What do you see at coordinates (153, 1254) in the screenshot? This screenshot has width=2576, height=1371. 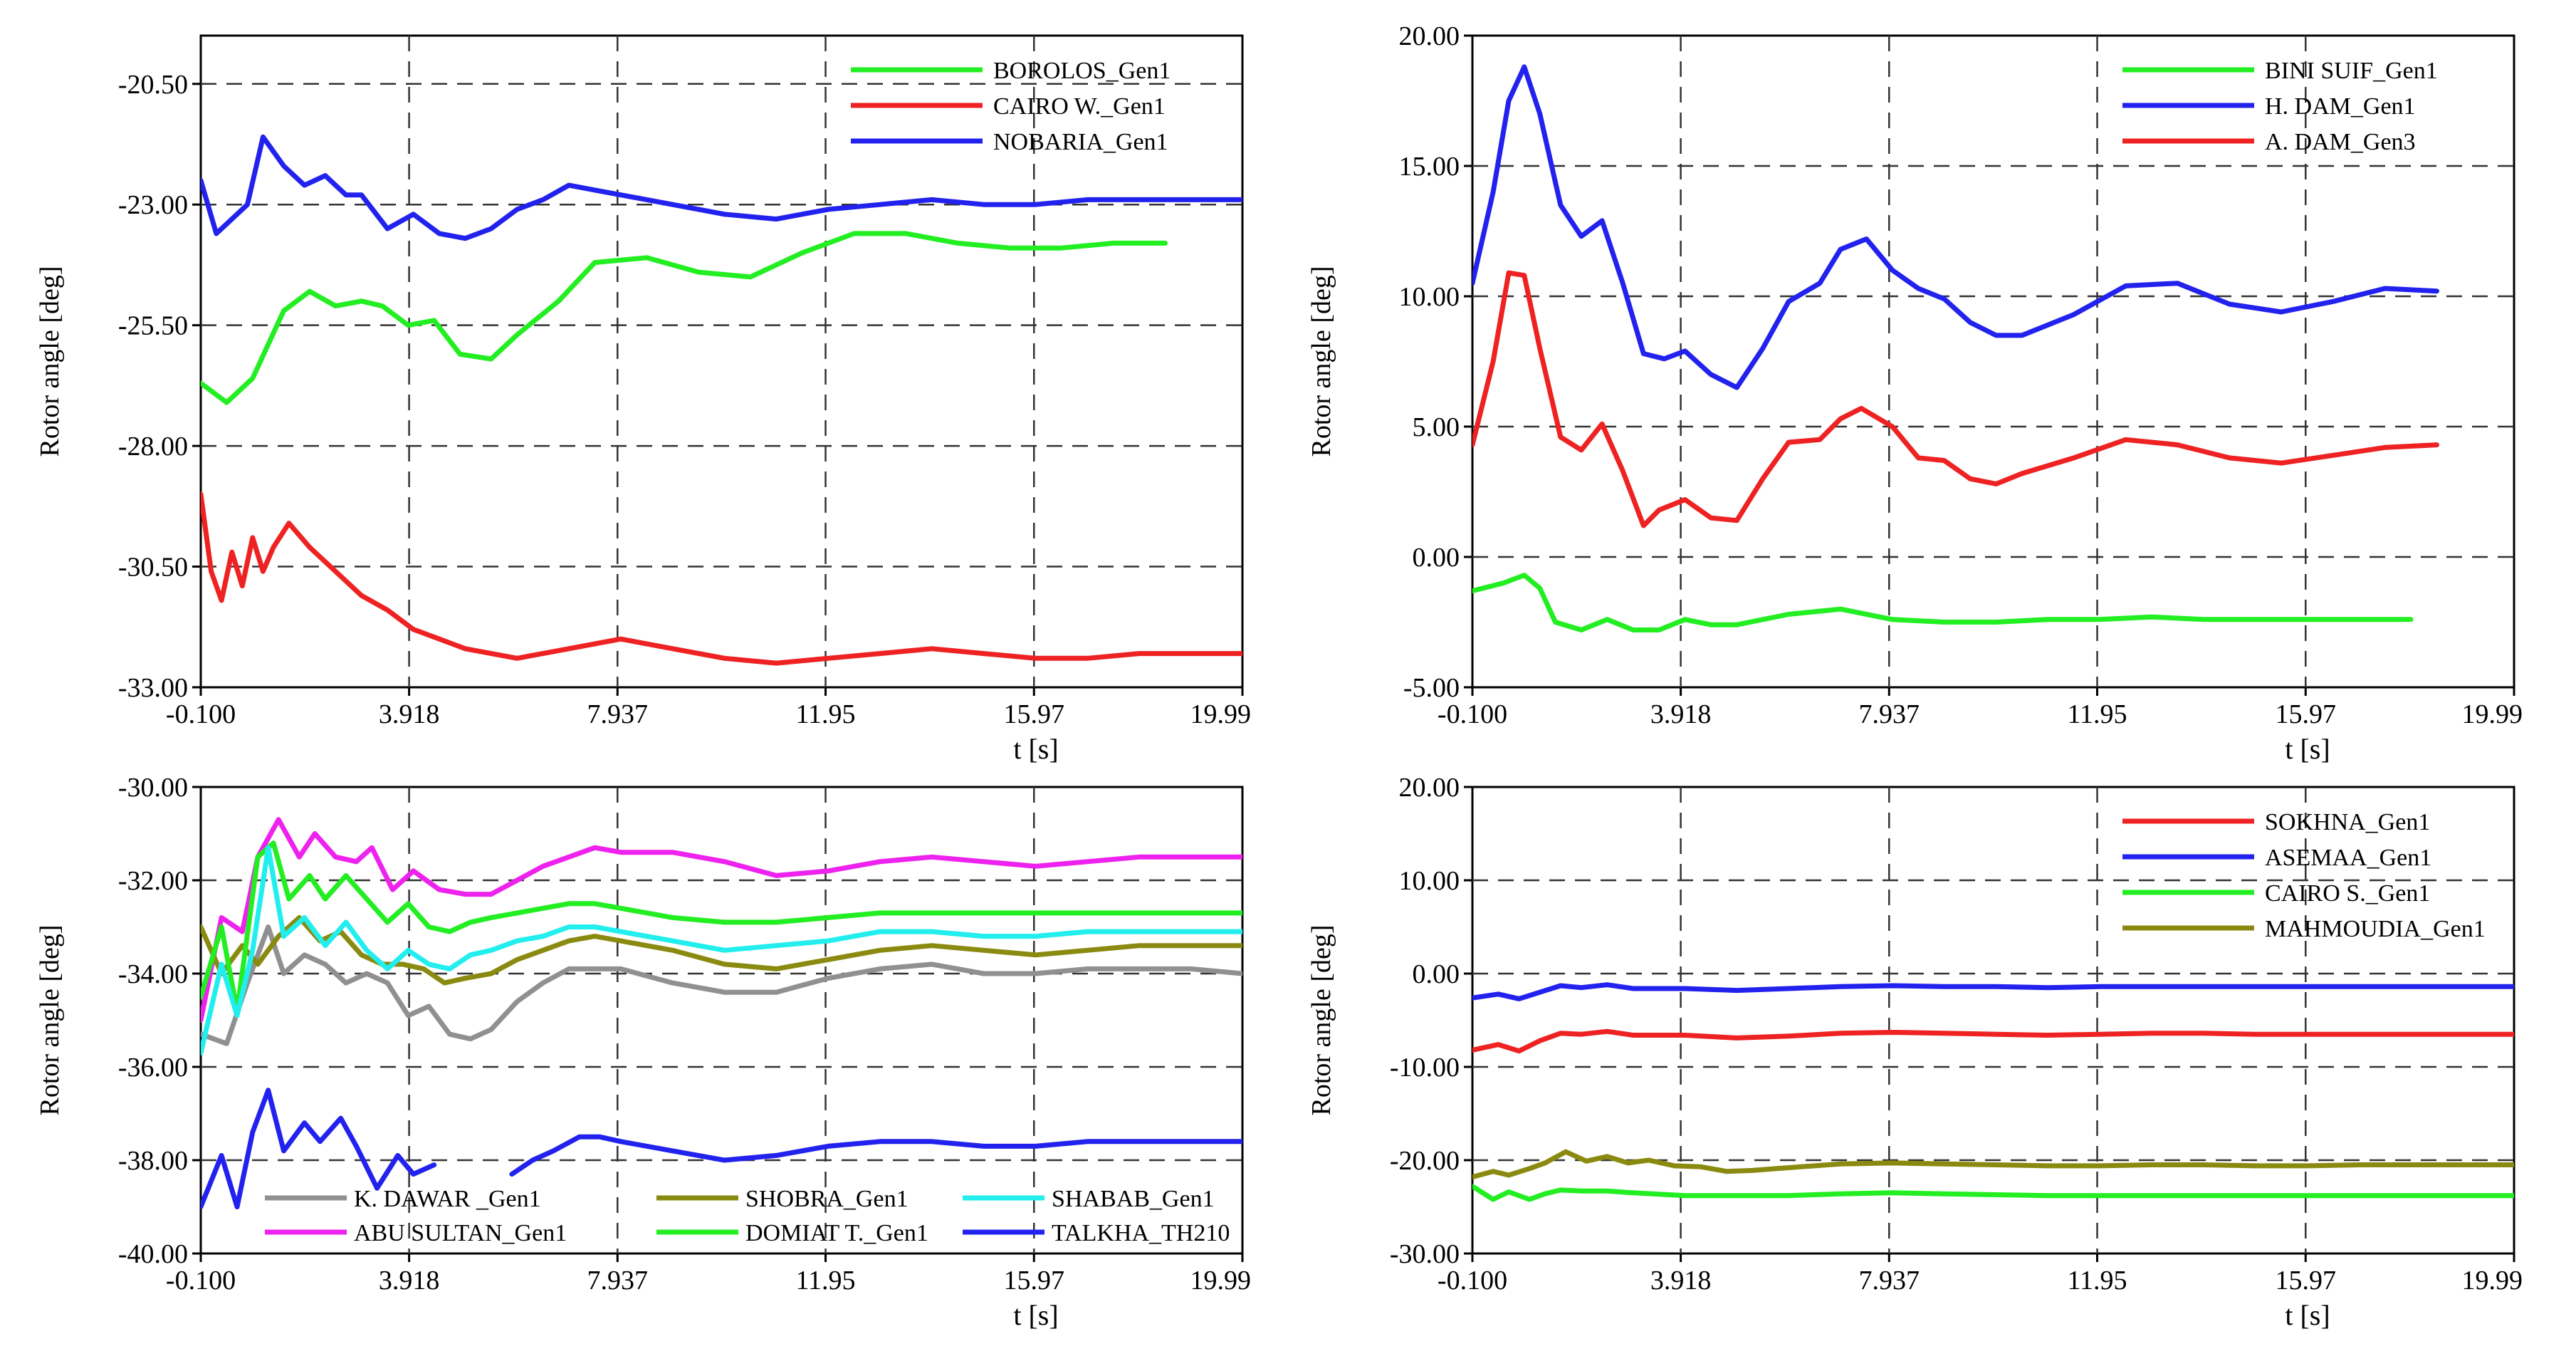 I see `y-tick-label: -40.00` at bounding box center [153, 1254].